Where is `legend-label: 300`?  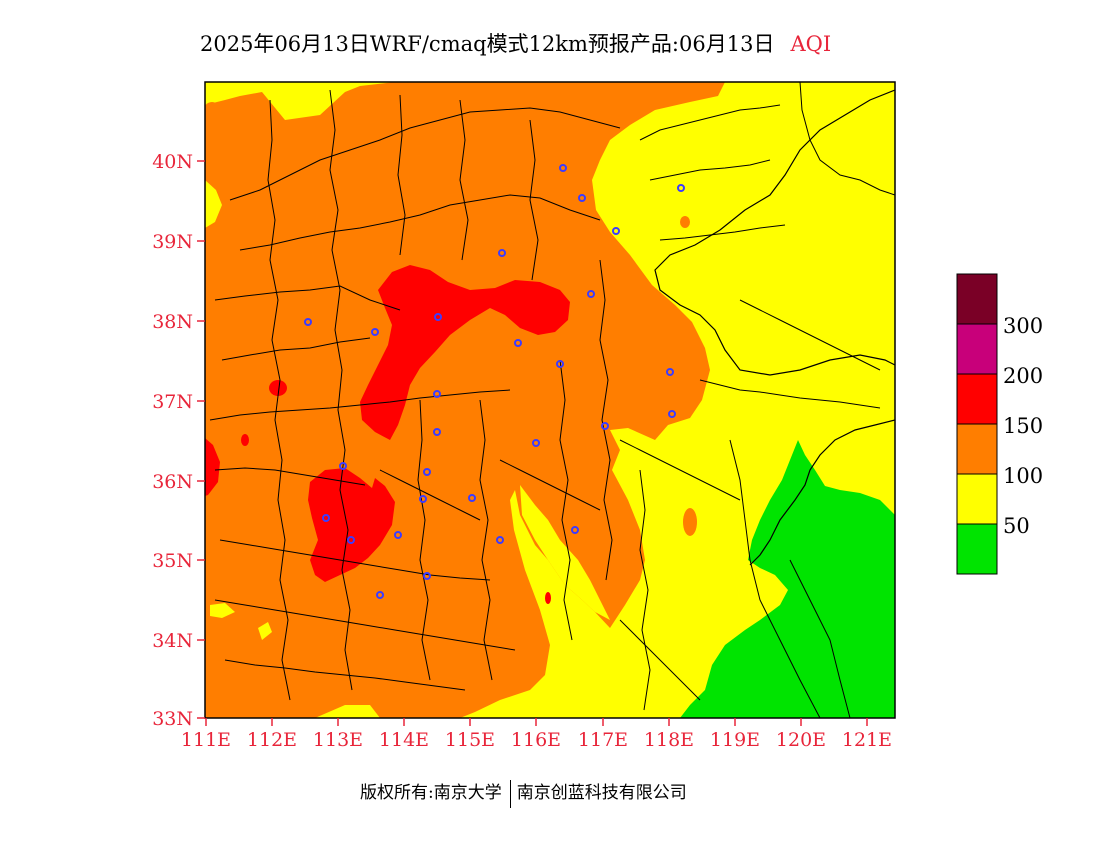 legend-label: 300 is located at coordinates (1023, 326).